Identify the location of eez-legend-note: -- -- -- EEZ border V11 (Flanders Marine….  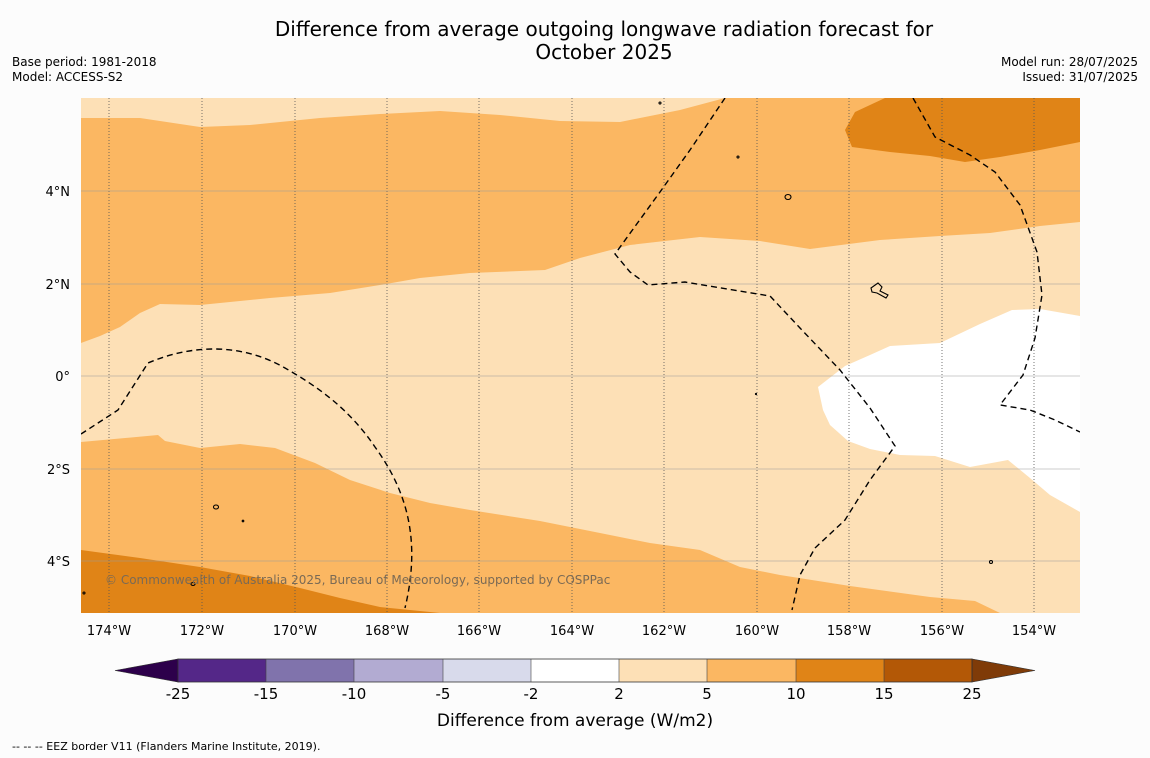
(166, 746).